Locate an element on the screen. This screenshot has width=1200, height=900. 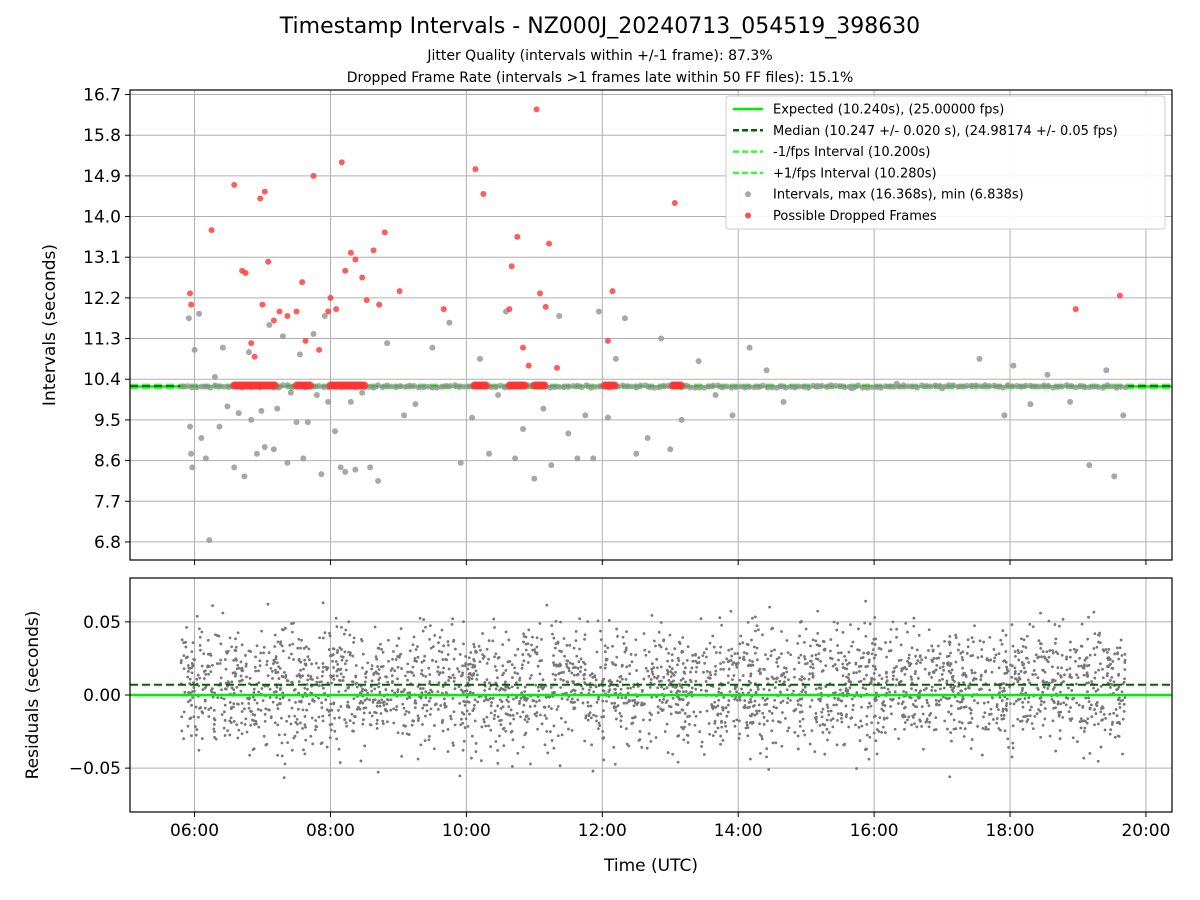
legend-label: +1/fps Interval (10.280s) is located at coordinates (855, 173).